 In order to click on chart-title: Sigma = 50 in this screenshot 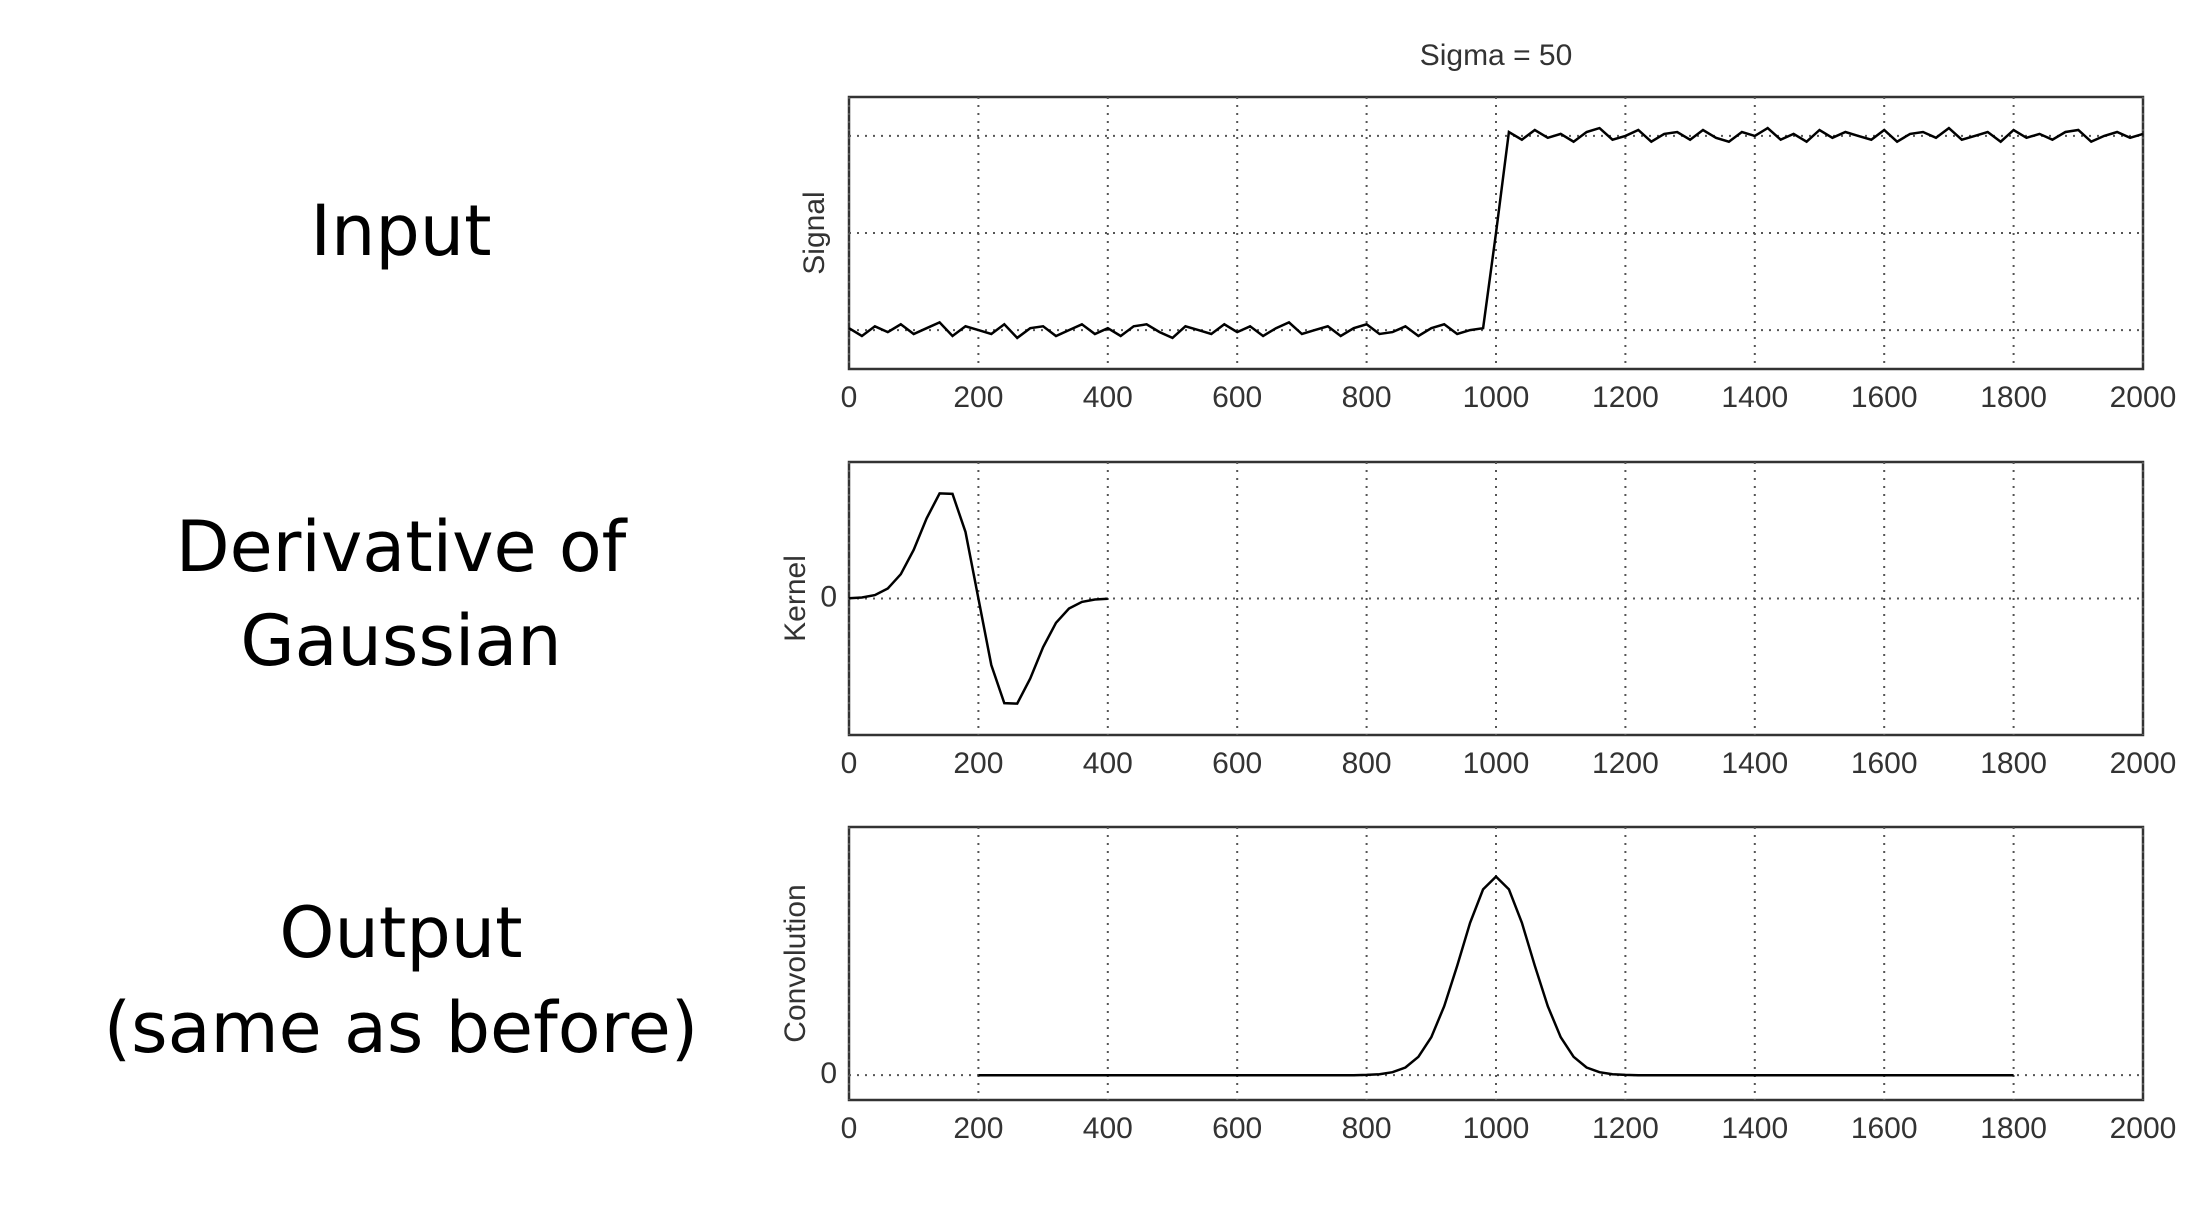, I will do `click(1496, 55)`.